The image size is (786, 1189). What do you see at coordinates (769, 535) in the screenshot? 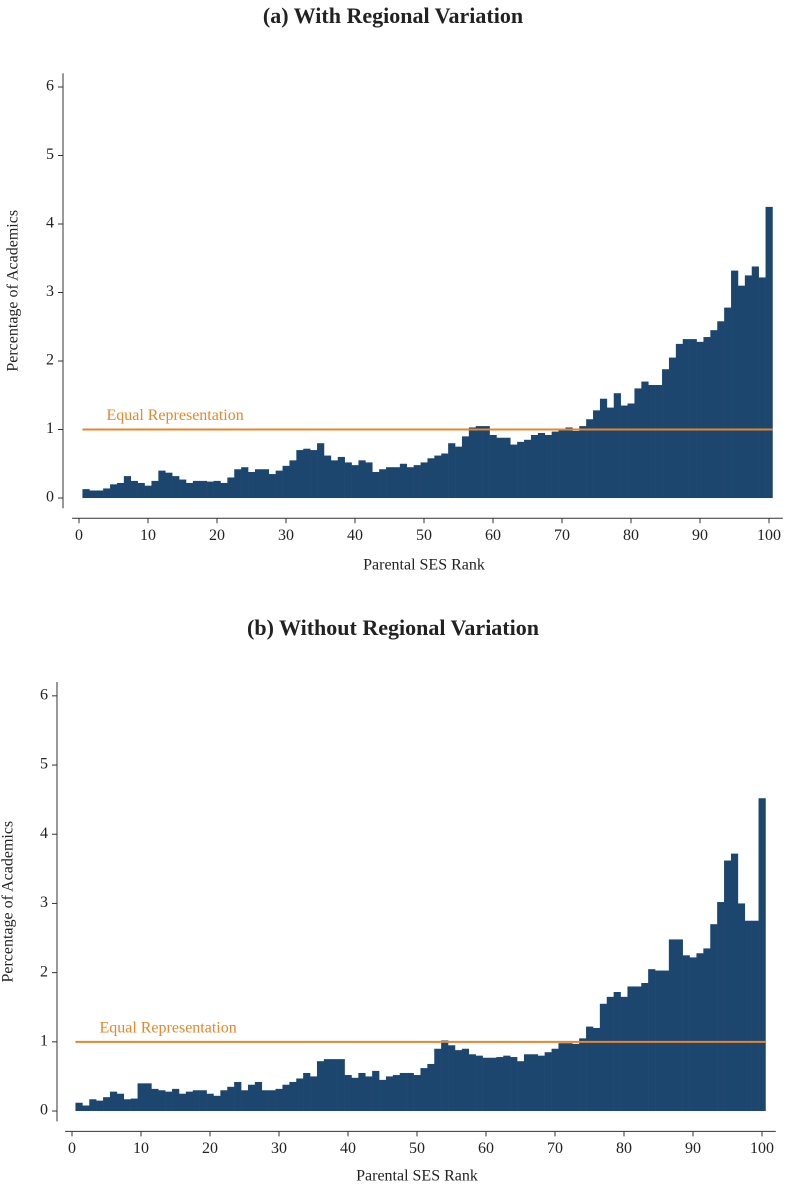
I see `x-tick-label: 100` at bounding box center [769, 535].